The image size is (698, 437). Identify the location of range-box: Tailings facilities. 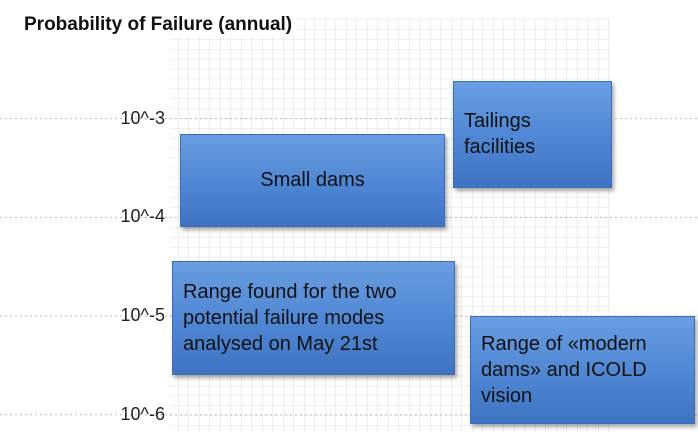
(532, 134).